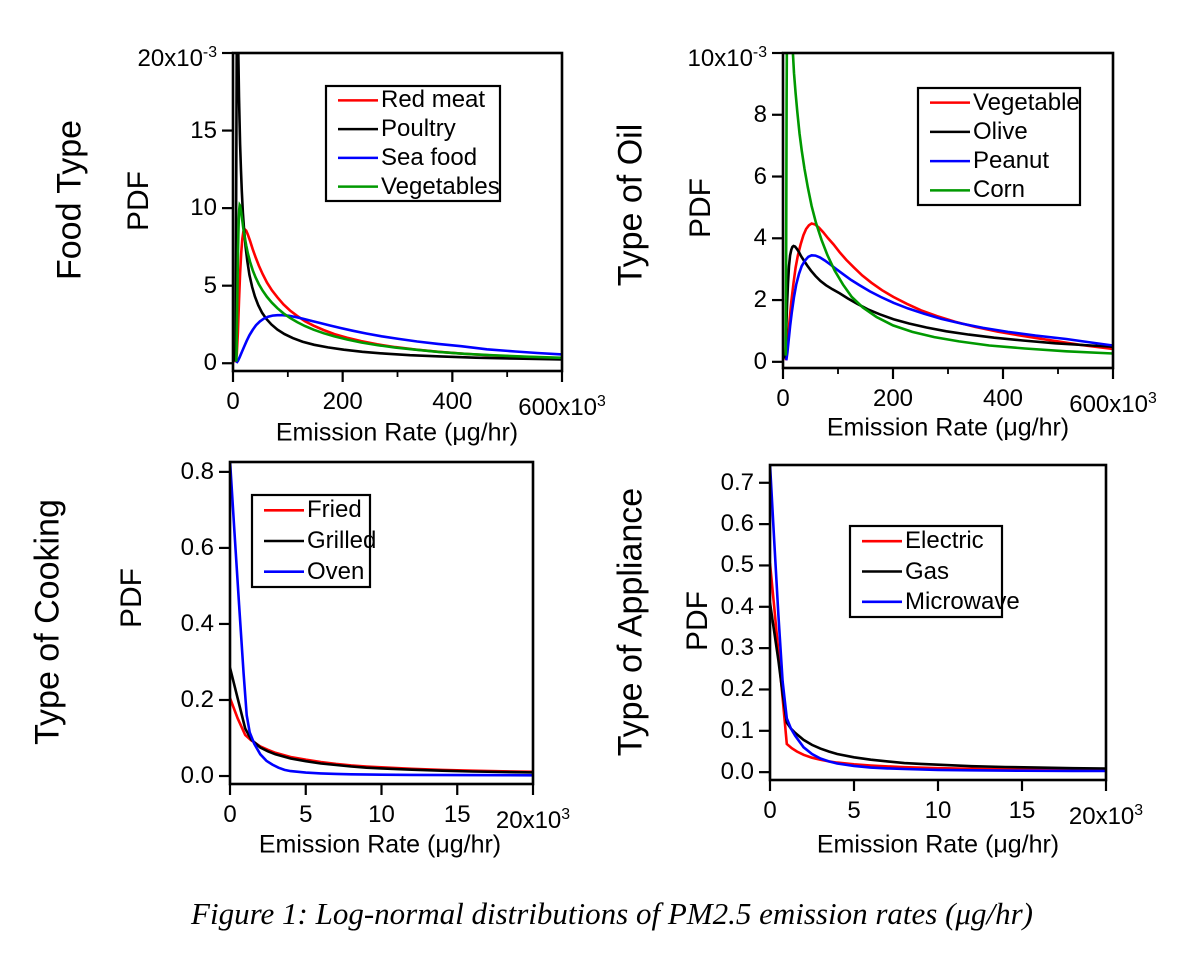 The image size is (1200, 962). What do you see at coordinates (854, 810) in the screenshot?
I see `type-of-appliance-x-tick-1: 5` at bounding box center [854, 810].